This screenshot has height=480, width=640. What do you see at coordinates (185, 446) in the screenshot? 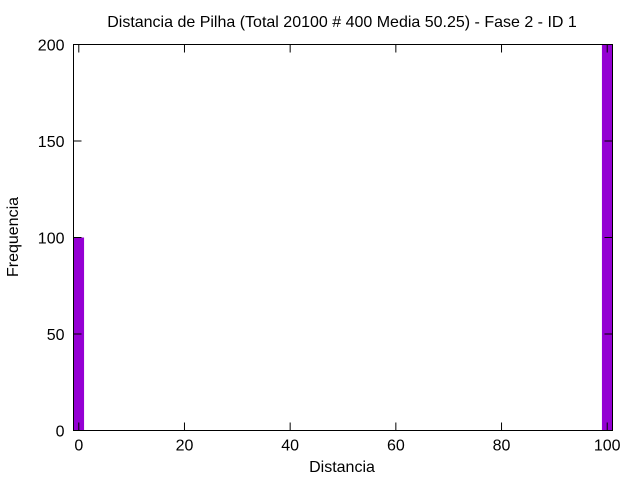
I see `x-tick-label: 20` at bounding box center [185, 446].